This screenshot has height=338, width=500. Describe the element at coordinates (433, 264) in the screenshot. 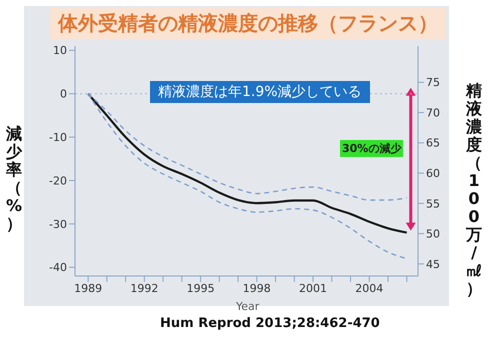

I see `y2-tick-label: 45` at that location.